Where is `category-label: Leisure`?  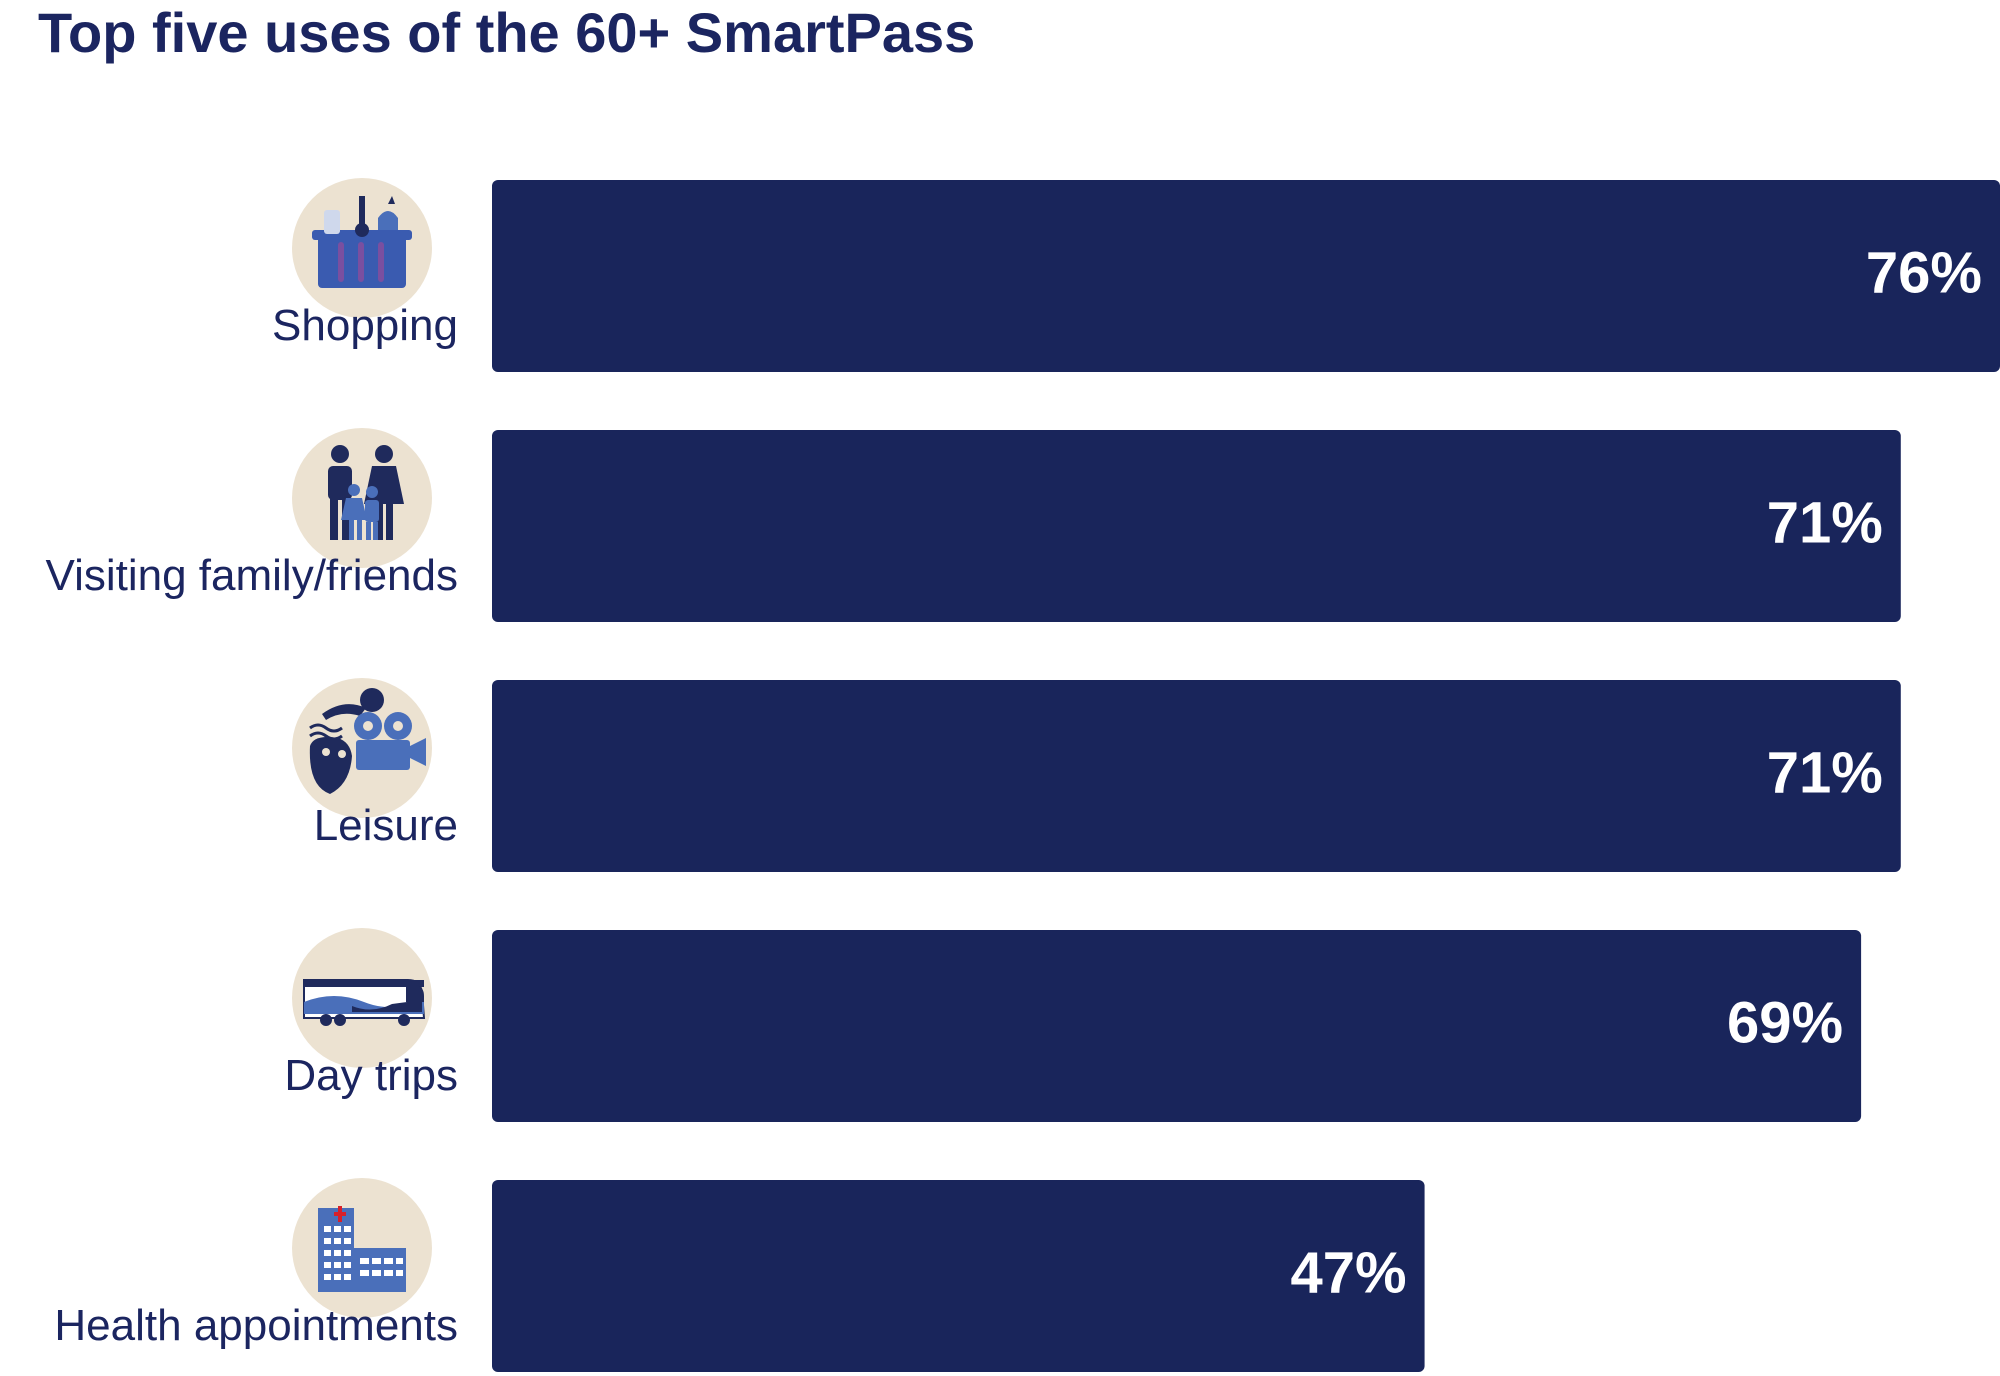 category-label: Leisure is located at coordinates (386, 825).